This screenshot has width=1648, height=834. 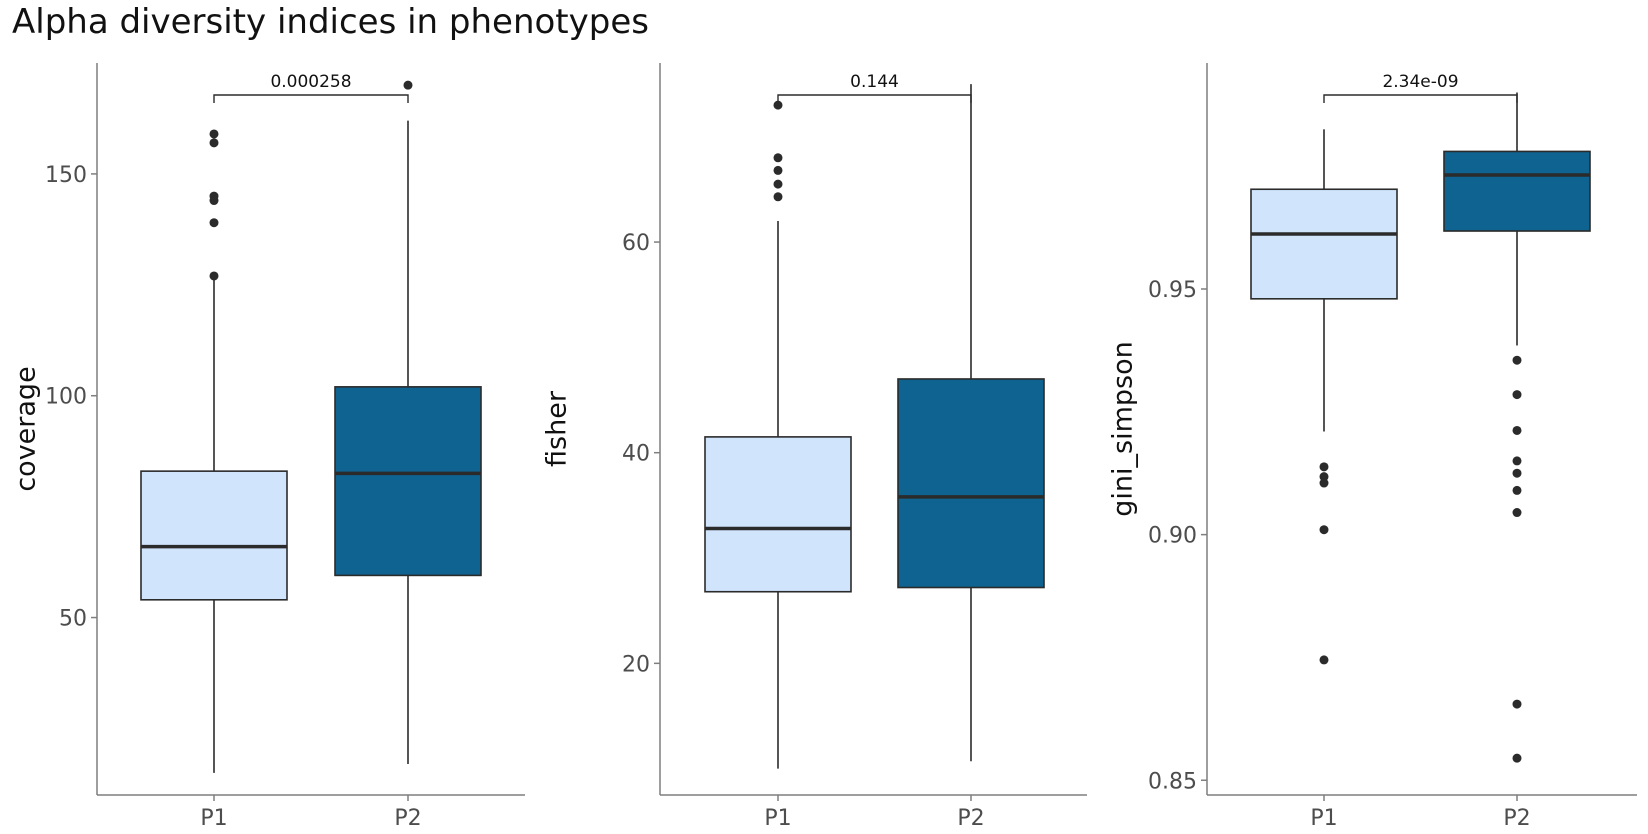 I want to click on y-tick-label: 0.95, so click(x=1172, y=290).